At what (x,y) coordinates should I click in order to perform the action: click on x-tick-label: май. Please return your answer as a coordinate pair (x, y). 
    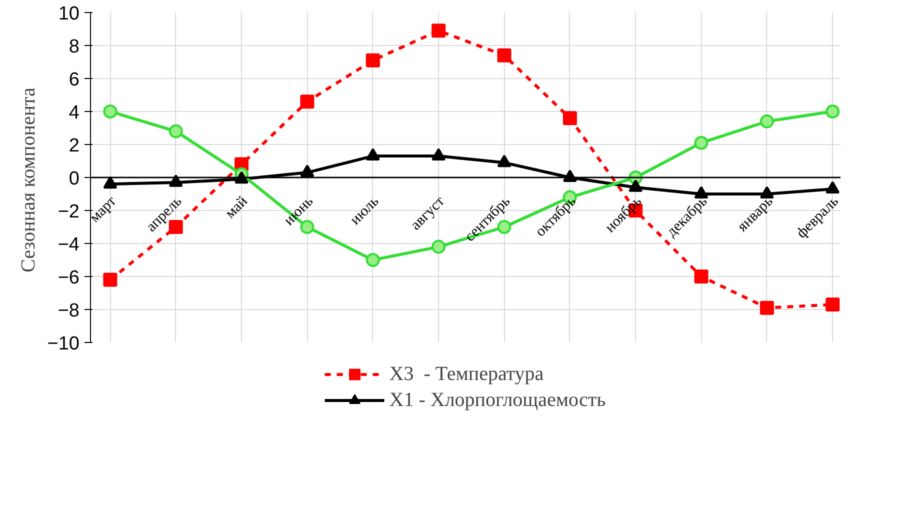
    Looking at the image, I should click on (236, 208).